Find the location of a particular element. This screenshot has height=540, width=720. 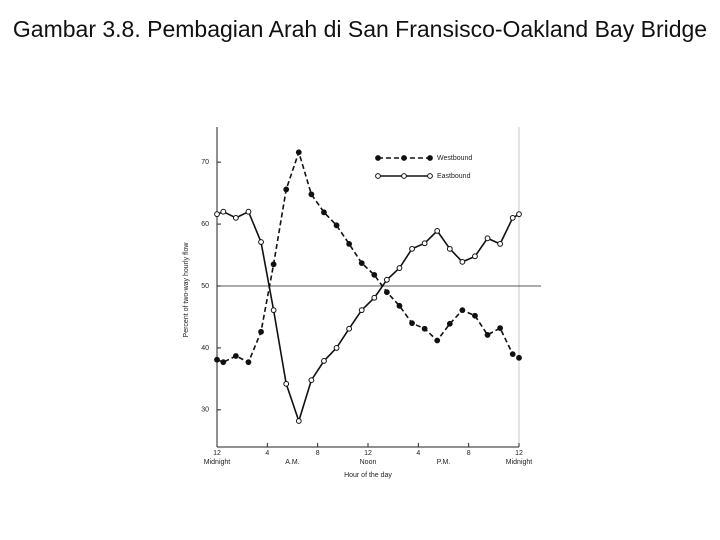

x-period-label: P.M. is located at coordinates (444, 462).